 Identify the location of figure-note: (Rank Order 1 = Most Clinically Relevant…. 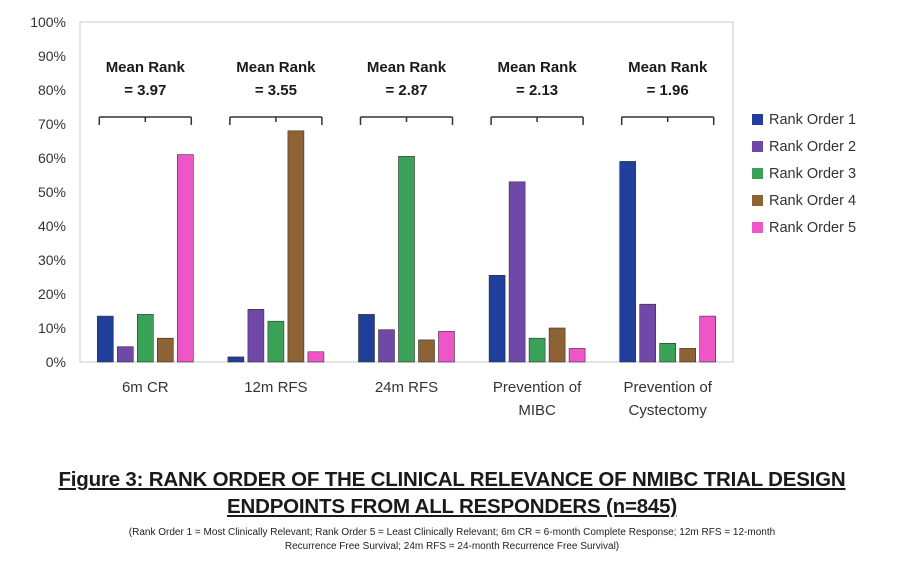
(452, 540).